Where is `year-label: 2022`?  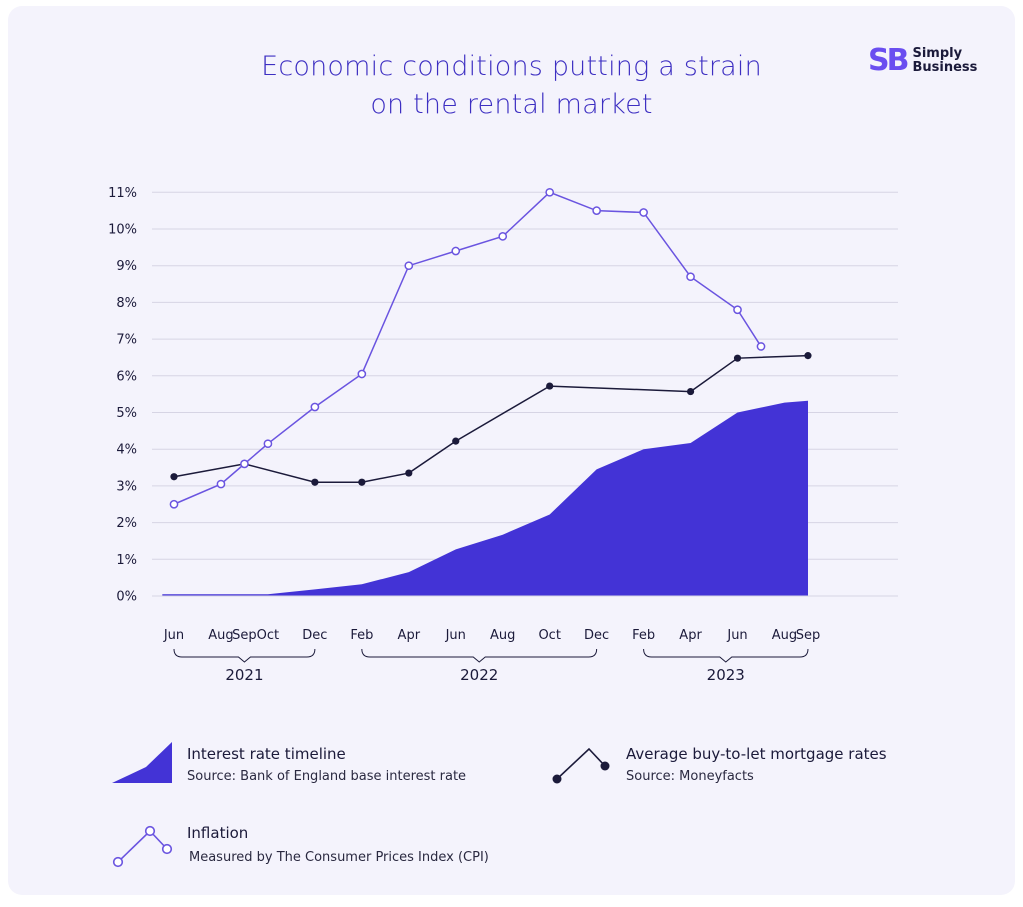
year-label: 2022 is located at coordinates (479, 675).